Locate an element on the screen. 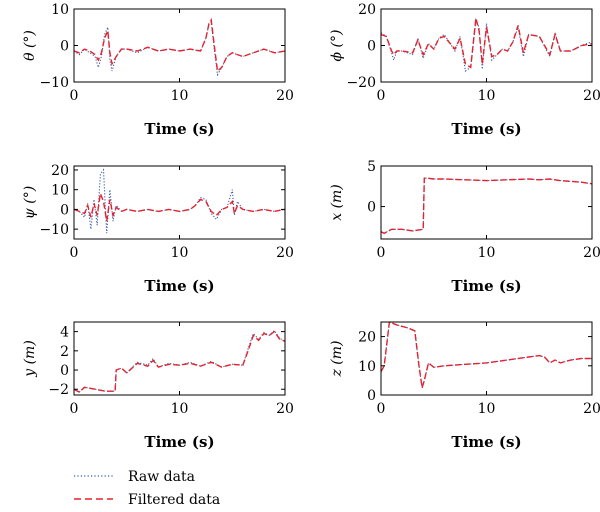  y-axis-label: y (m) is located at coordinates (30, 359).